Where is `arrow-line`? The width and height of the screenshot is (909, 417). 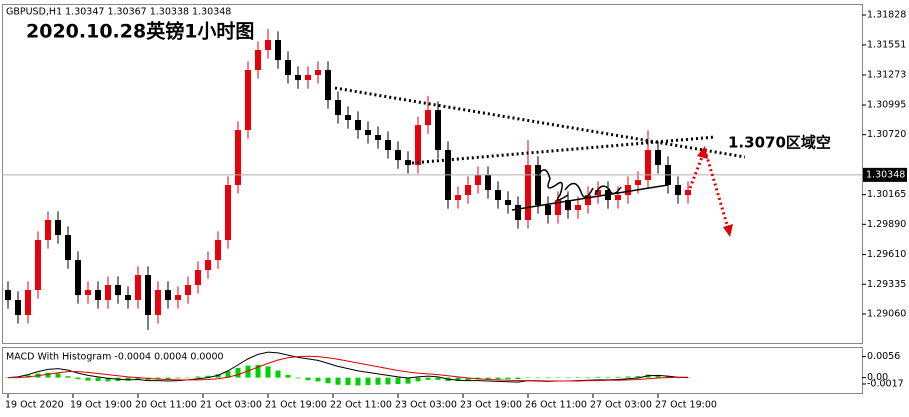
arrow-line is located at coordinates (590, 197).